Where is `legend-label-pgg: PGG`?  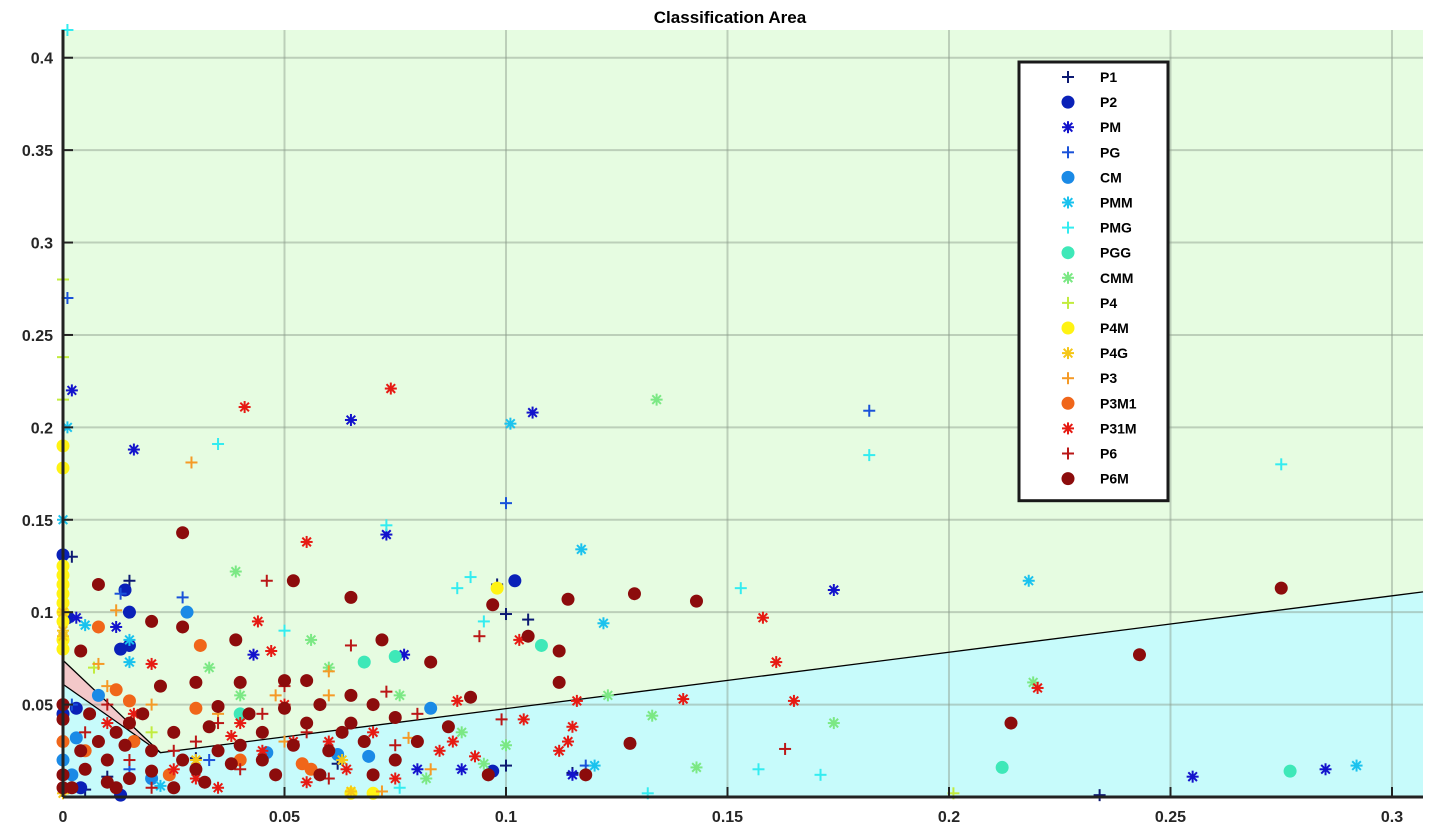 legend-label-pgg: PGG is located at coordinates (1115, 253).